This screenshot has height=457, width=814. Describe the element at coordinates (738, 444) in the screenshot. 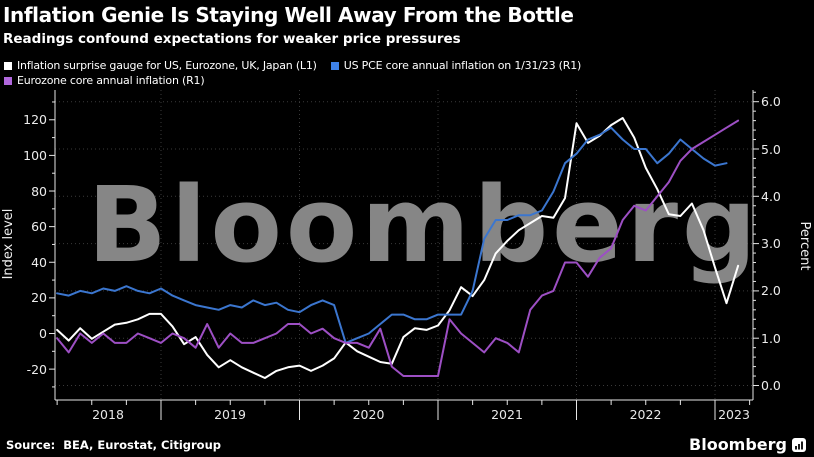

I see `bloomberg-logo-text: Bloomberg` at that location.